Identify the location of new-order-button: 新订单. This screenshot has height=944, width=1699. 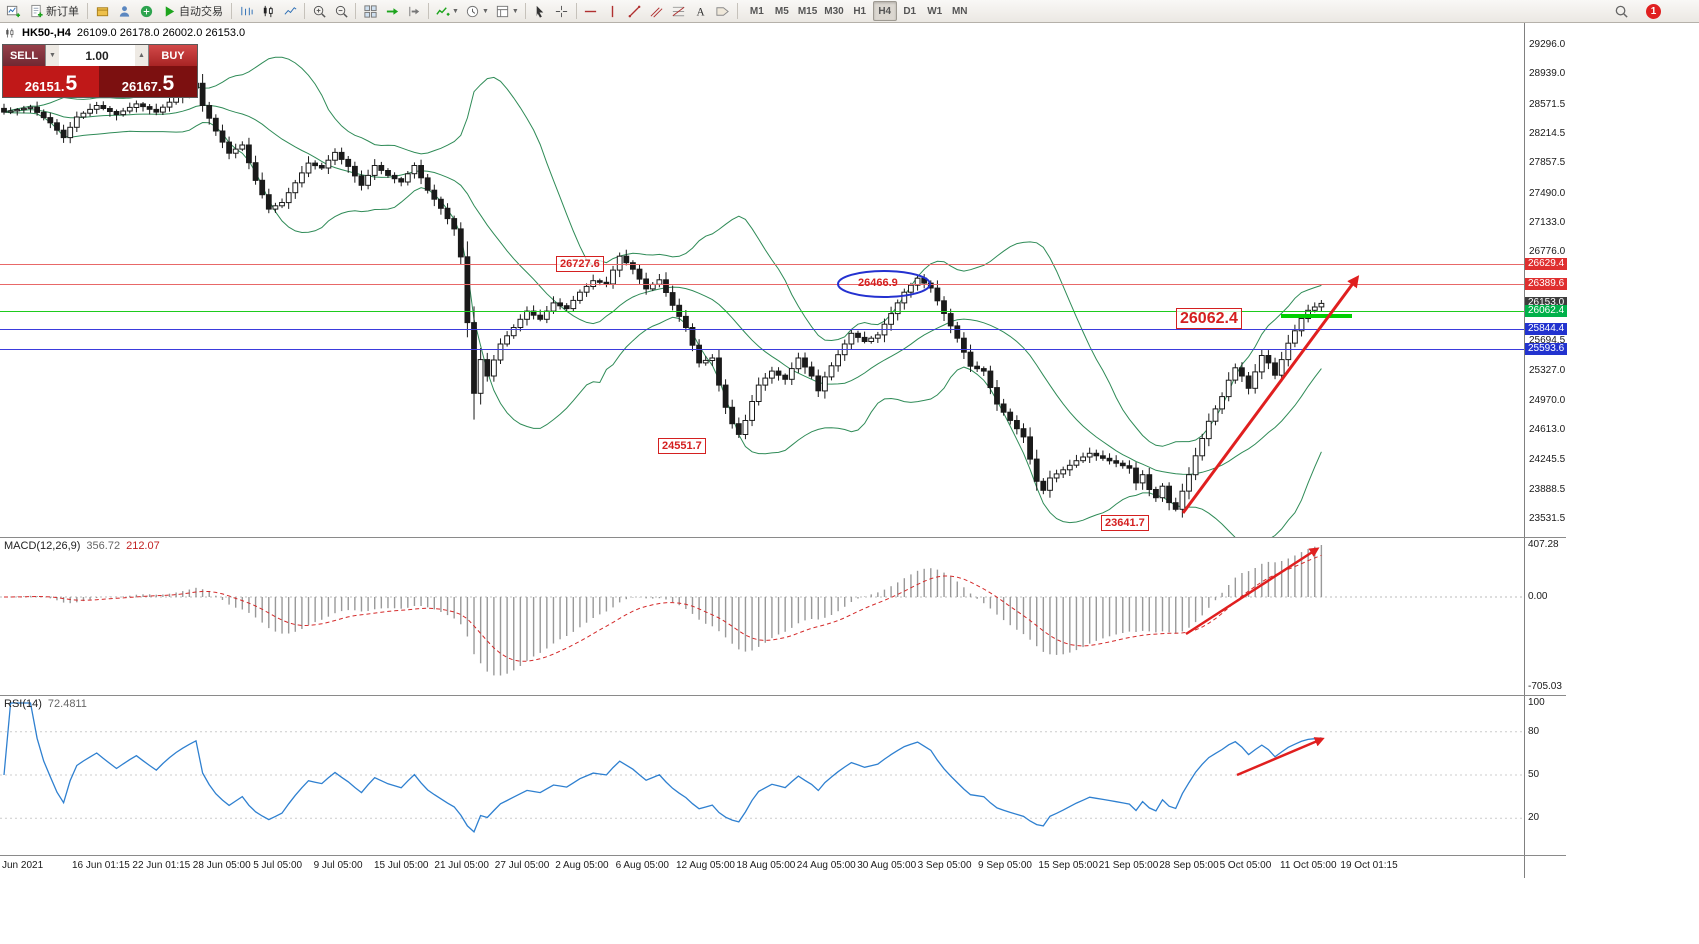
(54, 11).